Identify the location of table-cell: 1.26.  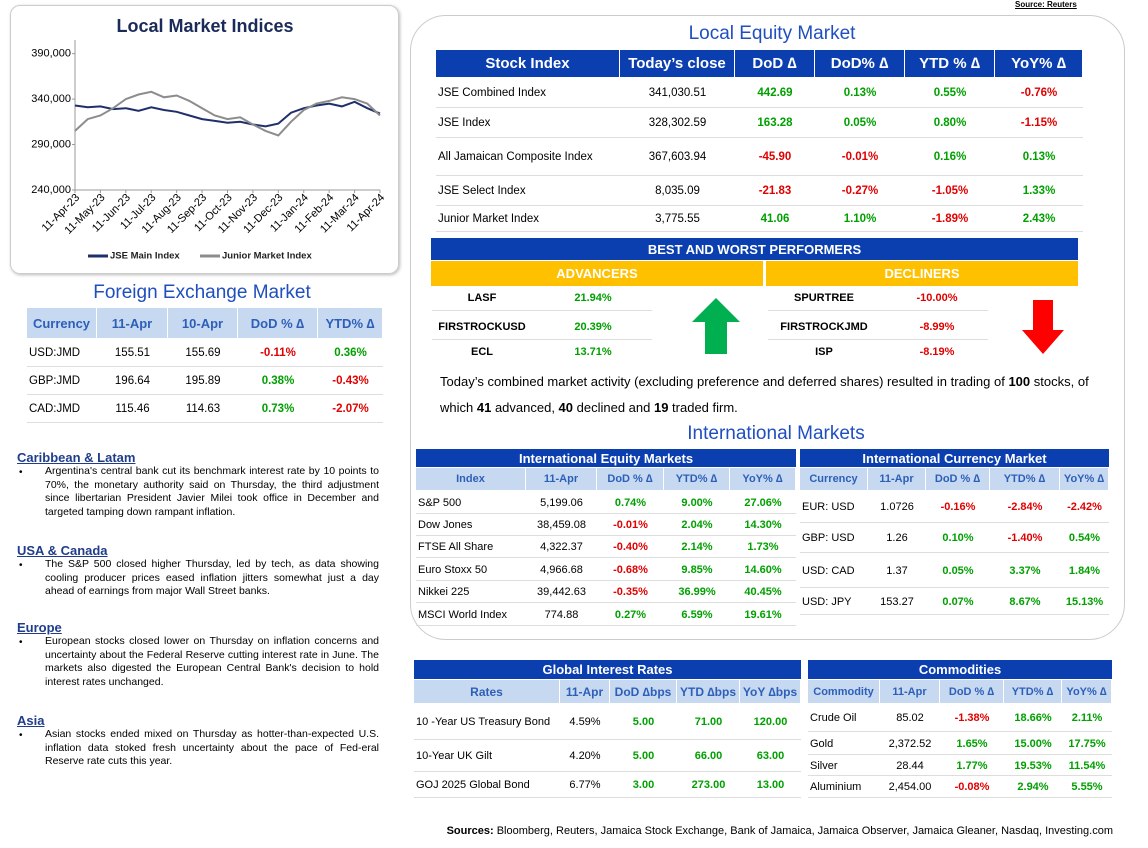
(897, 538).